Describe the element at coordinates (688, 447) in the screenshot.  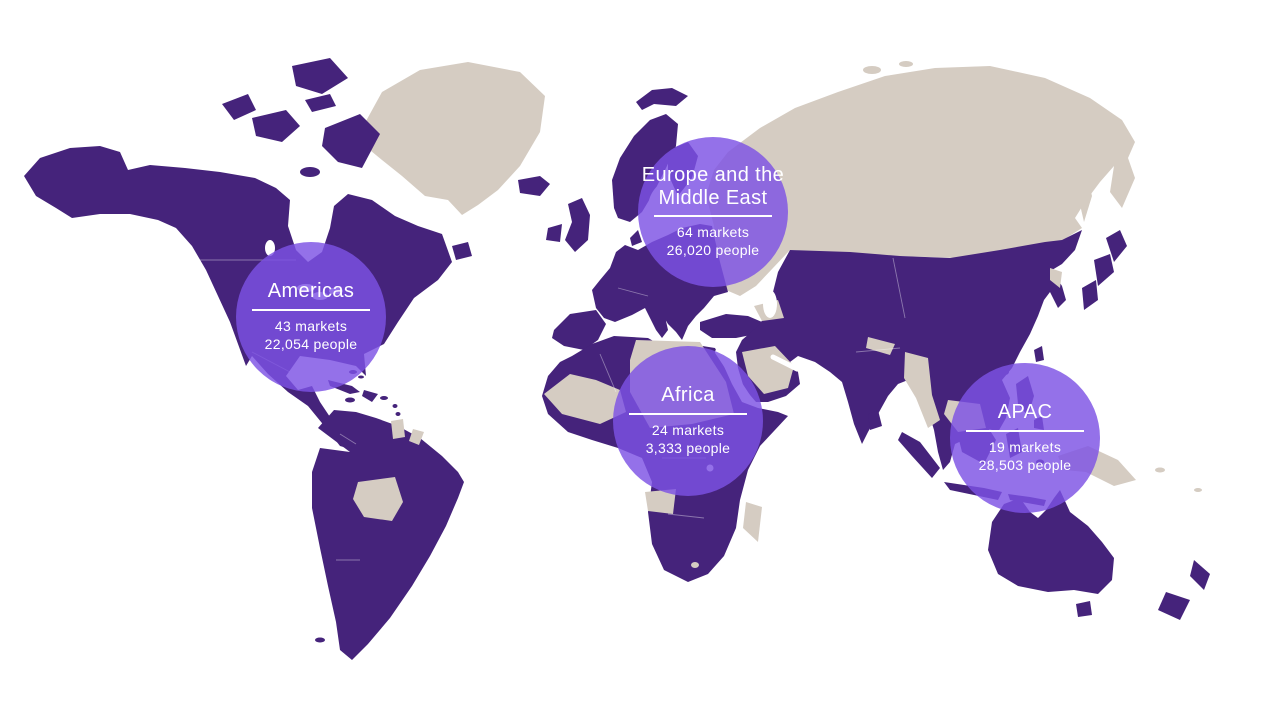
I see `region-people: 3,333 people` at that location.